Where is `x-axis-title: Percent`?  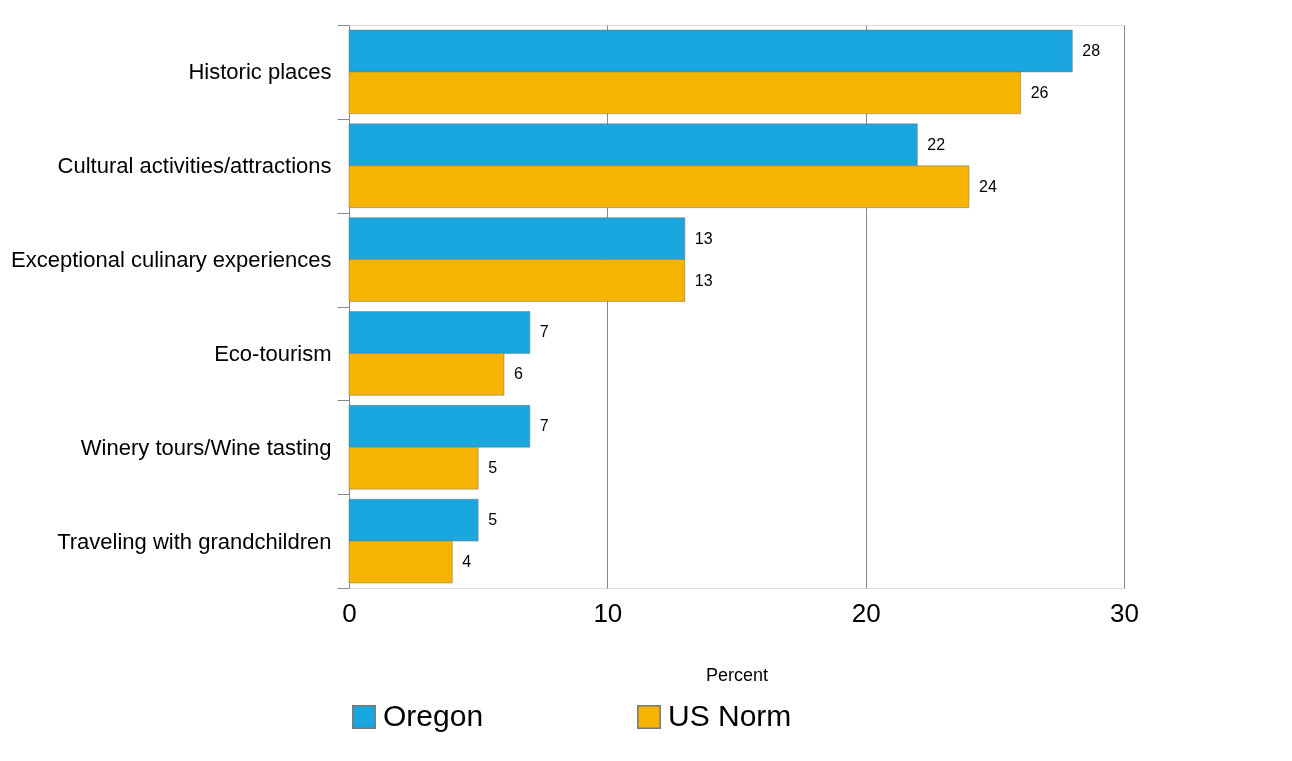
x-axis-title: Percent is located at coordinates (737, 674).